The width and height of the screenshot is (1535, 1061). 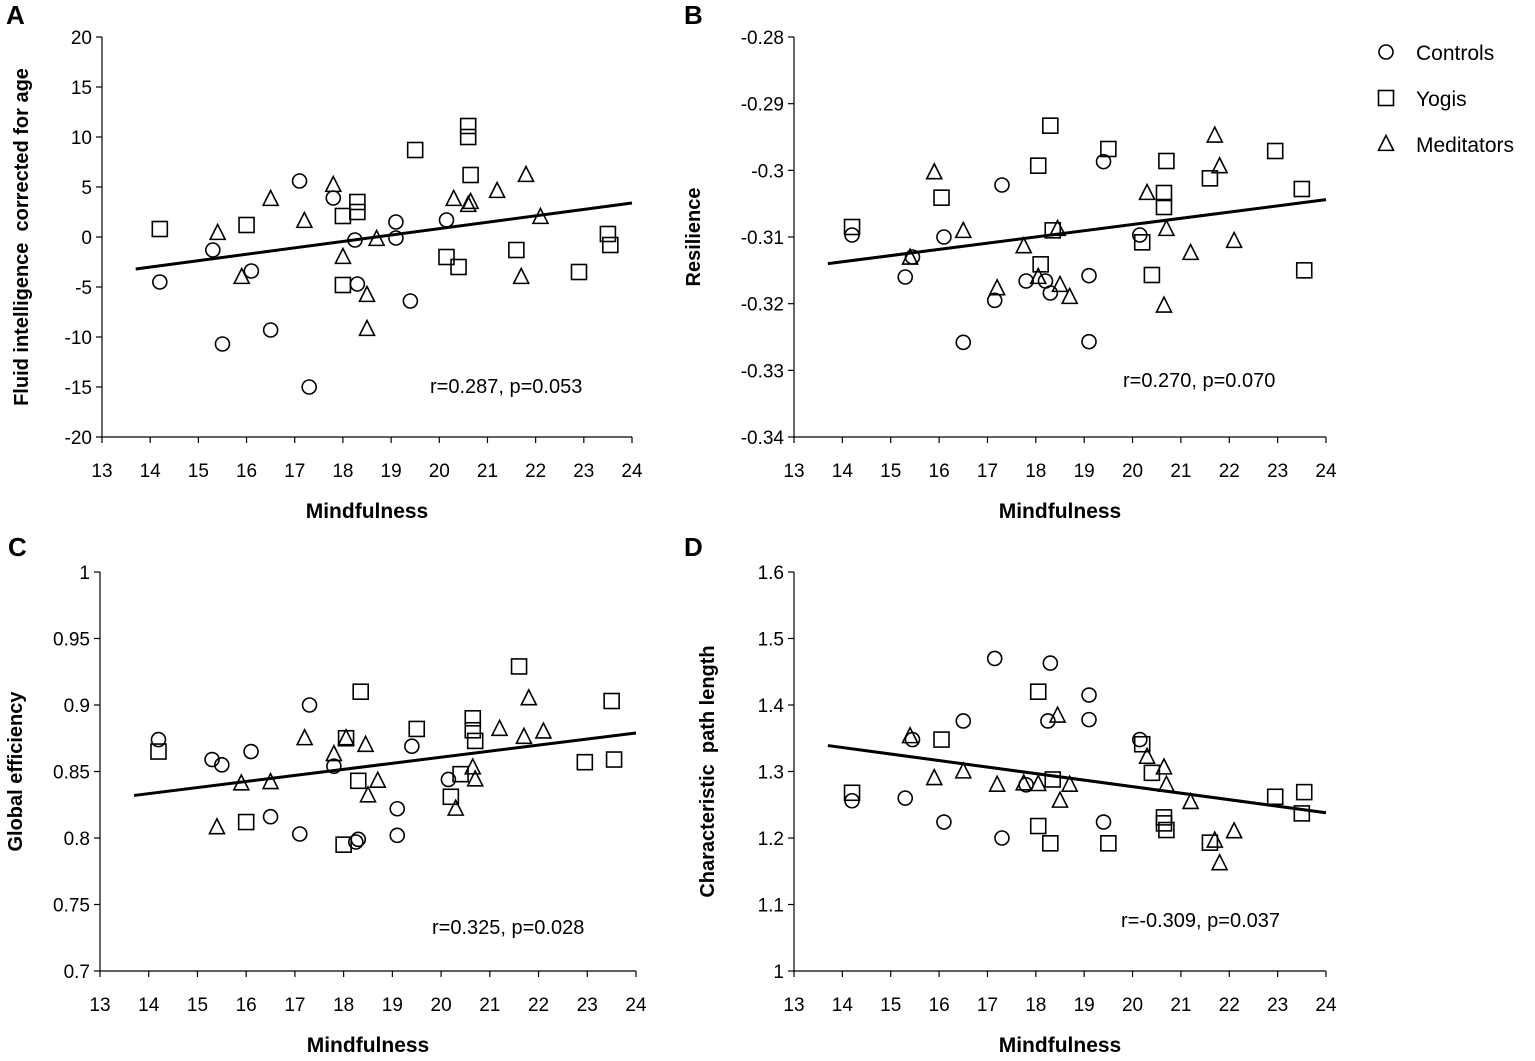 What do you see at coordinates (1060, 1045) in the screenshot?
I see `x-axis-label: Mindfulness` at bounding box center [1060, 1045].